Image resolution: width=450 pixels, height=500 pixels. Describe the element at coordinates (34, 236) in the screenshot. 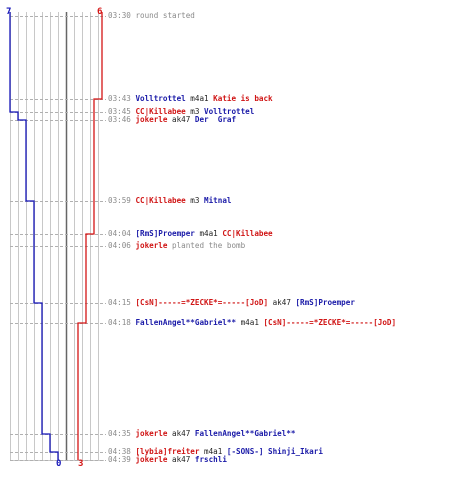

I see `team-a-alive-line` at that location.